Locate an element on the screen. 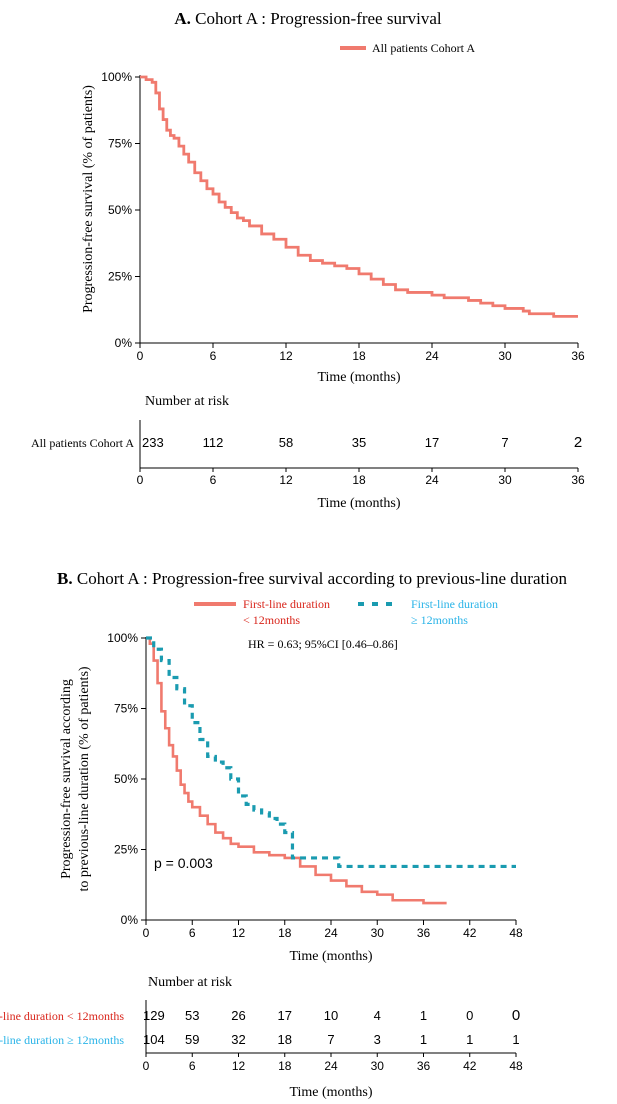 The image size is (617, 1104). panel-b-hr-text: HR = 0.63; 95%CI [0.46–0.86] is located at coordinates (323, 644).